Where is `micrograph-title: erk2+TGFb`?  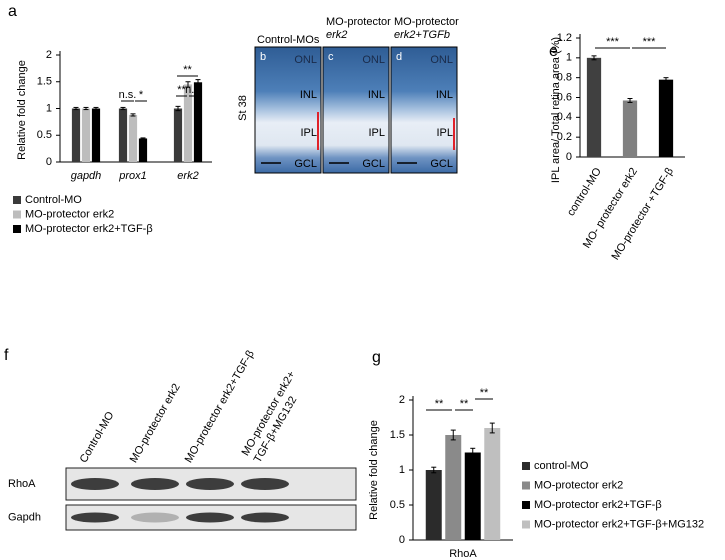 micrograph-title: erk2+TGFb is located at coordinates (422, 35).